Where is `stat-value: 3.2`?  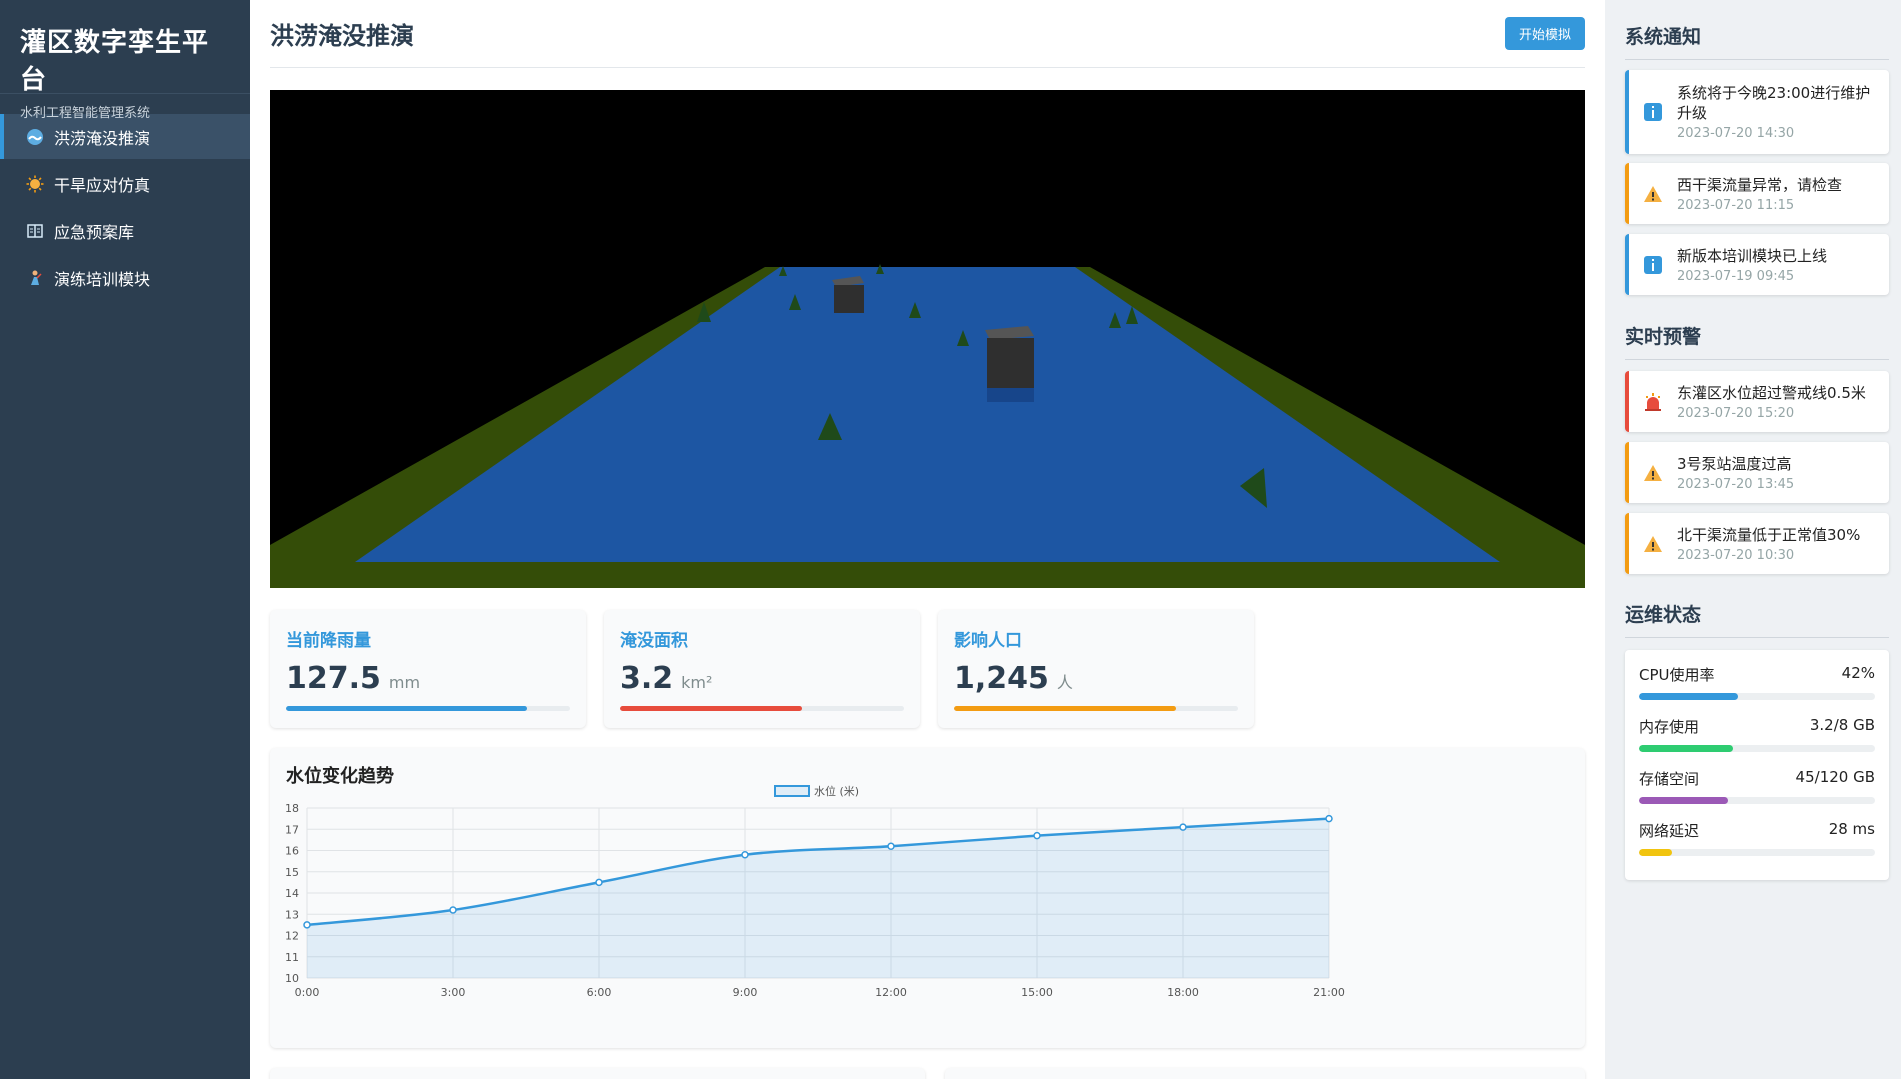 stat-value: 3.2 is located at coordinates (647, 678).